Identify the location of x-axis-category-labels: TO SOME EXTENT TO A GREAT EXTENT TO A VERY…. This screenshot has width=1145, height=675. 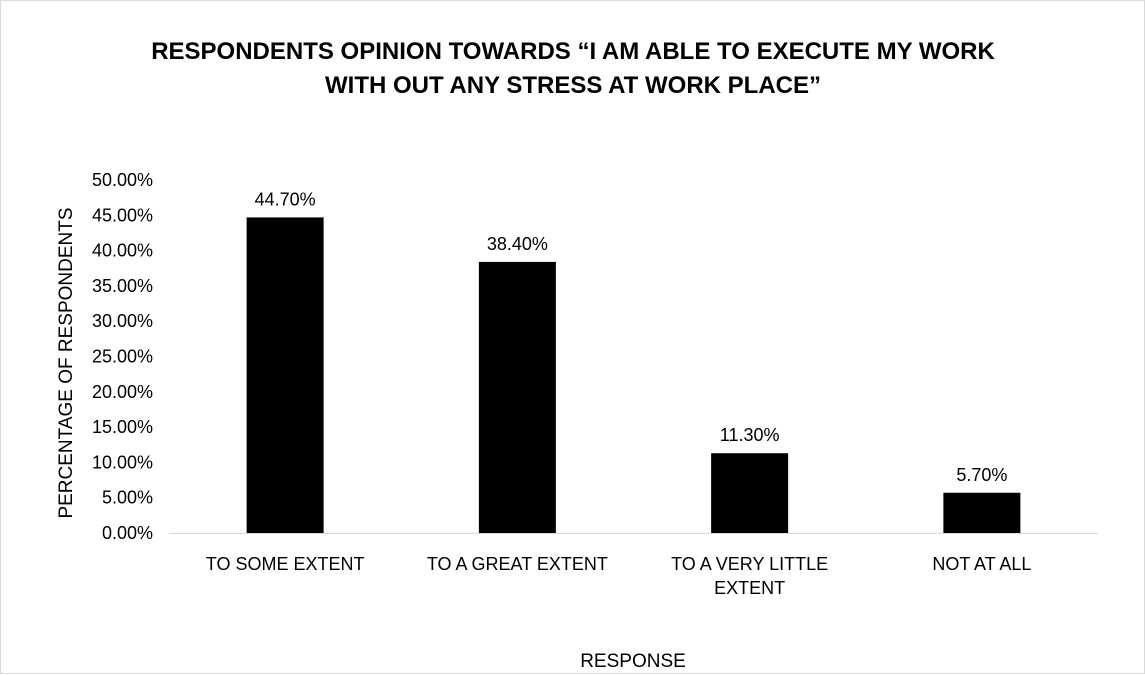
(619, 576).